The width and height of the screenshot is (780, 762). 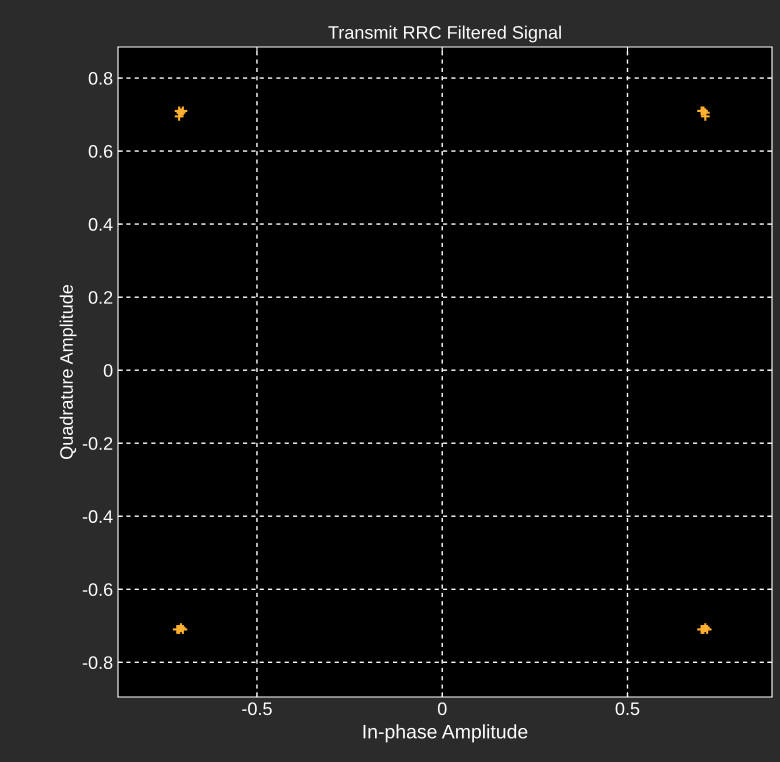 What do you see at coordinates (100, 78) in the screenshot?
I see `y-tick-label: 0.8` at bounding box center [100, 78].